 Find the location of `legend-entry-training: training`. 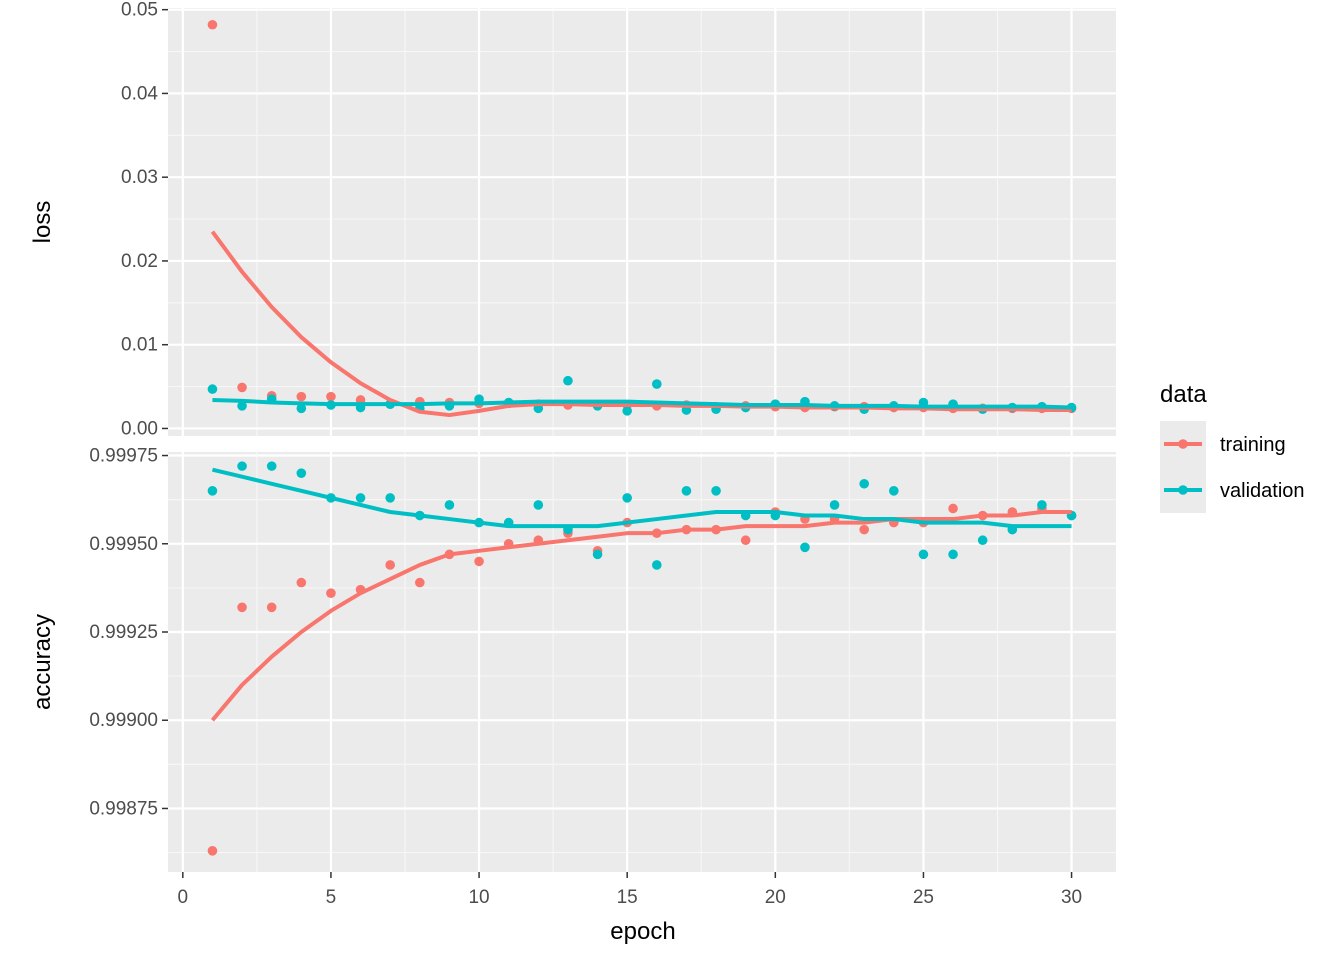

legend-entry-training: training is located at coordinates (1223, 444).